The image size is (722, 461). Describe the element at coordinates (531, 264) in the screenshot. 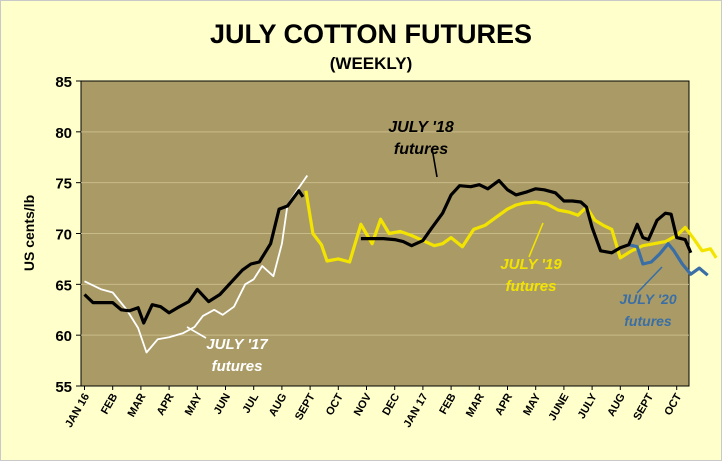

I see `series-label: JULY '19` at that location.